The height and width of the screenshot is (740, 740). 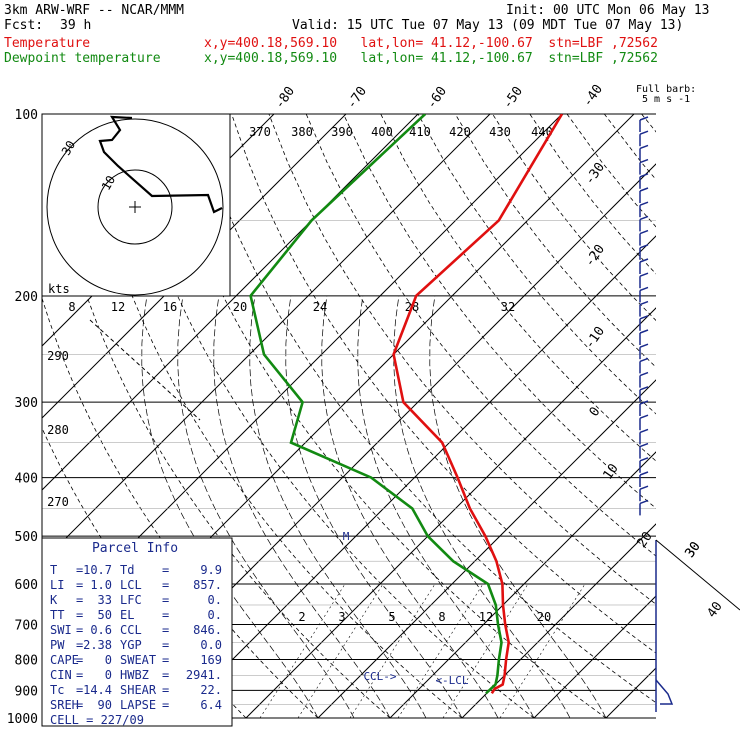 I want to click on hodograph-units: kts, so click(x=59, y=289).